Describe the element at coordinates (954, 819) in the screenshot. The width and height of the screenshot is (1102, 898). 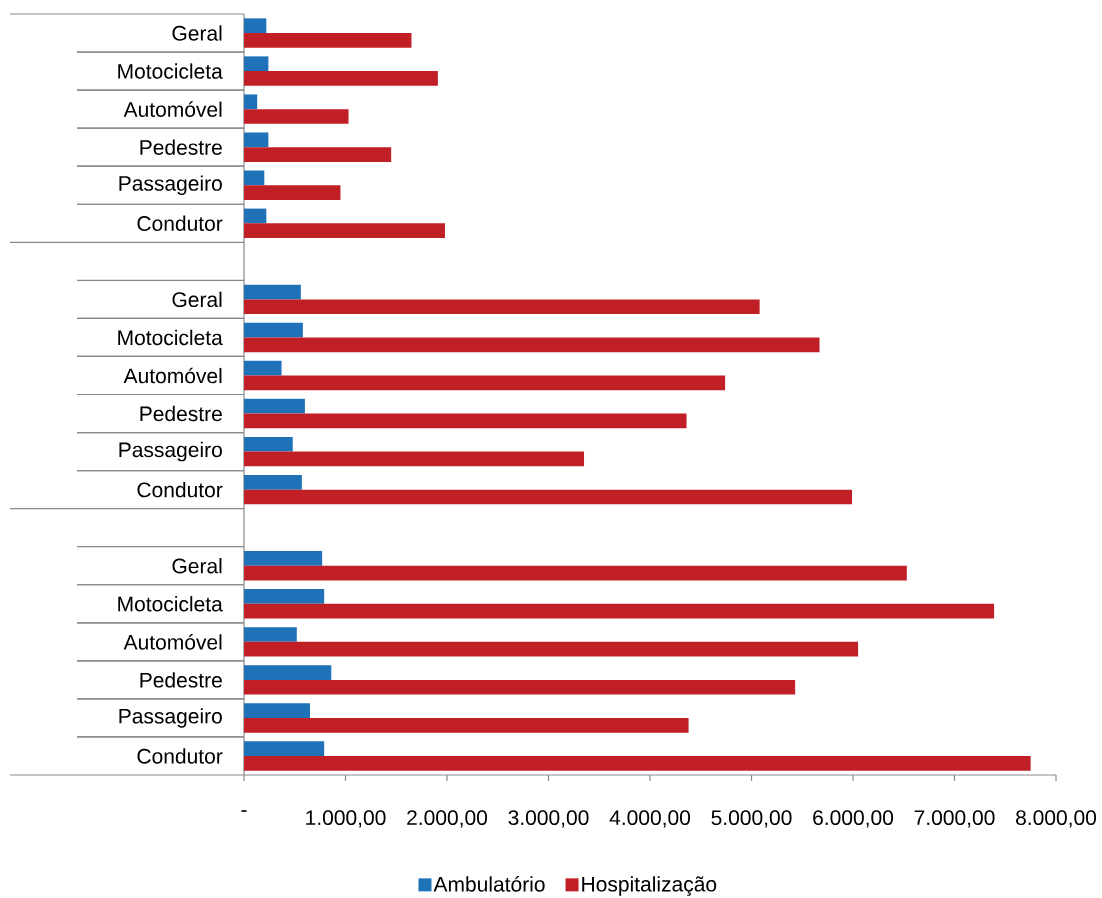
I see `x-tick-label: 7.000,00` at that location.